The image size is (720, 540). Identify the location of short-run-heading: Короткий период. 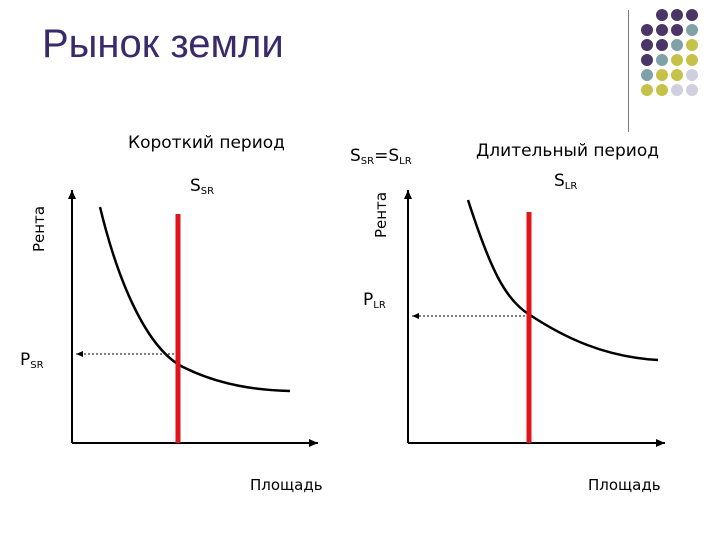
(206, 143).